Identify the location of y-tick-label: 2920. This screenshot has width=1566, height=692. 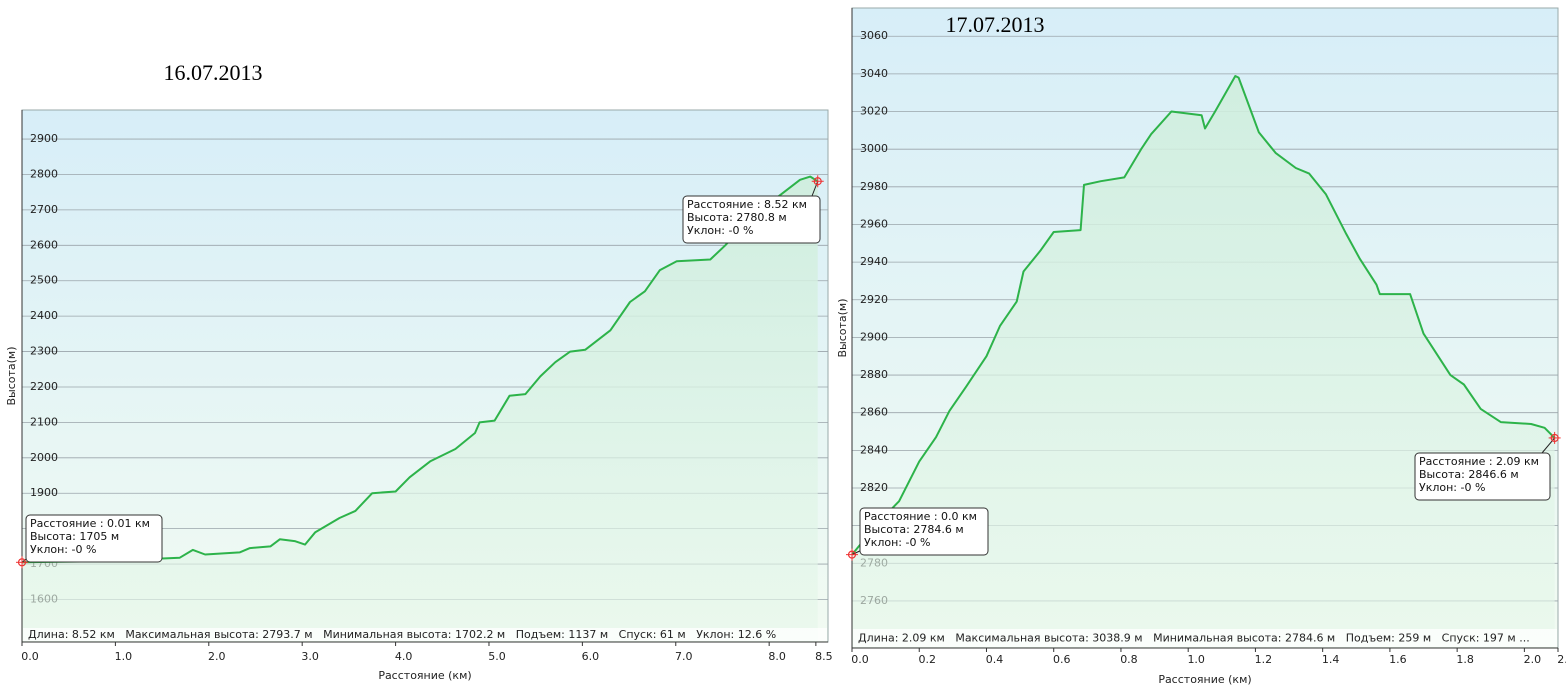
(874, 299).